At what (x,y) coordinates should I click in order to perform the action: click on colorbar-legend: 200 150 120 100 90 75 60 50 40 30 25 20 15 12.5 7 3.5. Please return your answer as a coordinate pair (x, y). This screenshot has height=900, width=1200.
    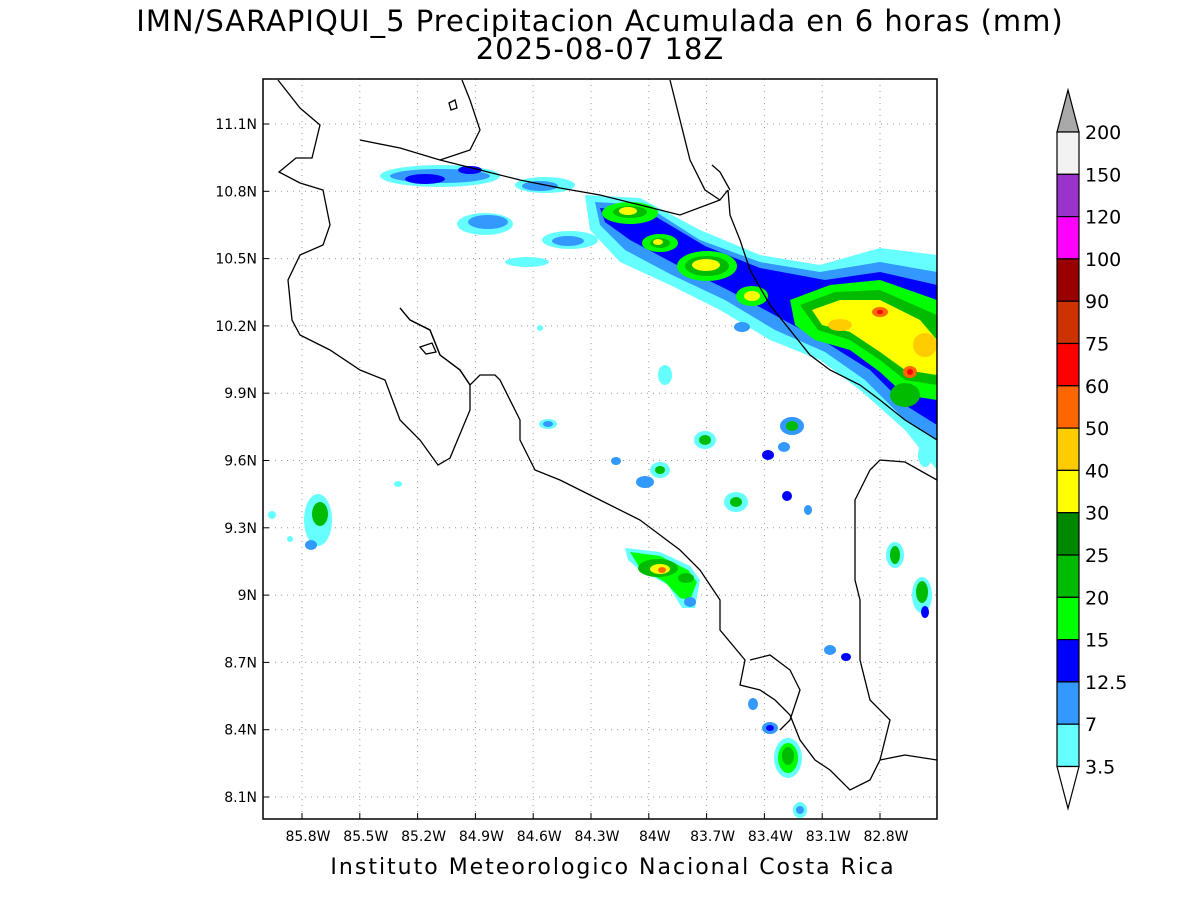
    Looking at the image, I should click on (1091, 449).